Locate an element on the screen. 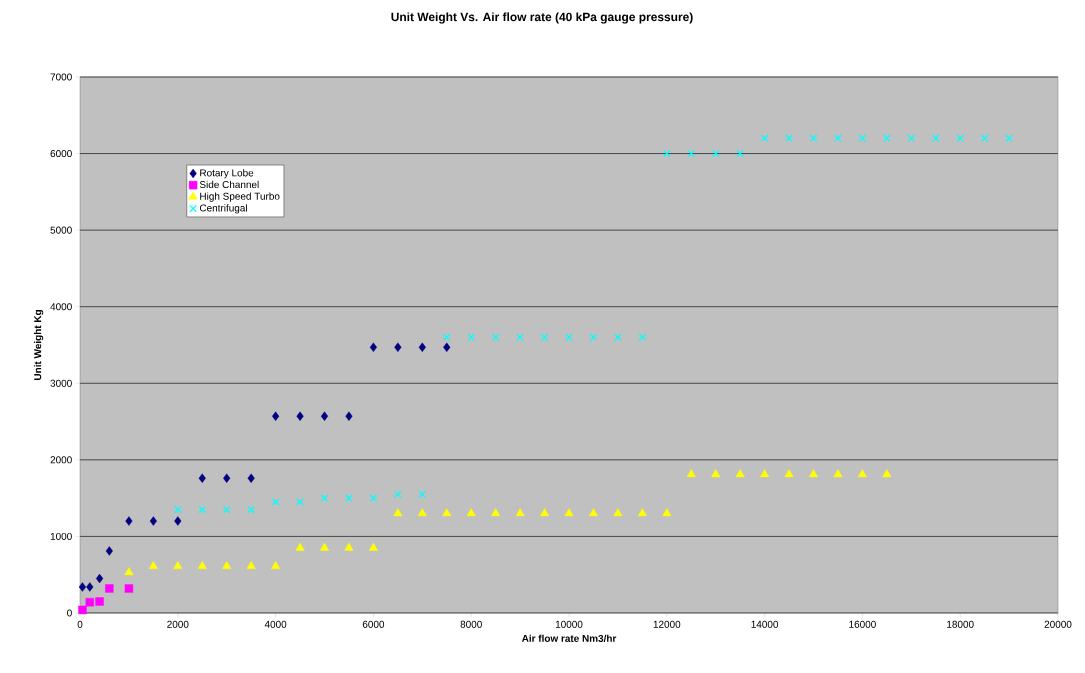  legend-label: Centrifugal is located at coordinates (223, 209).